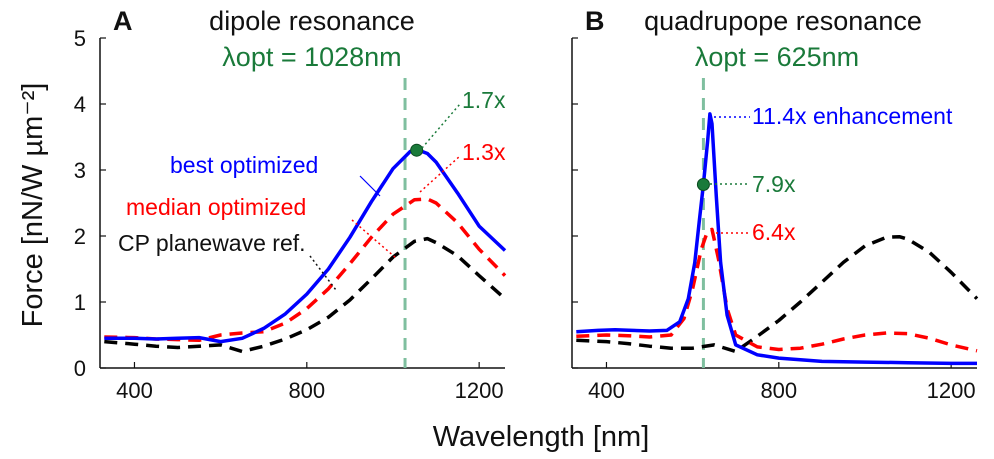 The width and height of the screenshot is (994, 459). Describe the element at coordinates (951, 390) in the screenshot. I see `panel-b-x-tick-label: 1200` at that location.